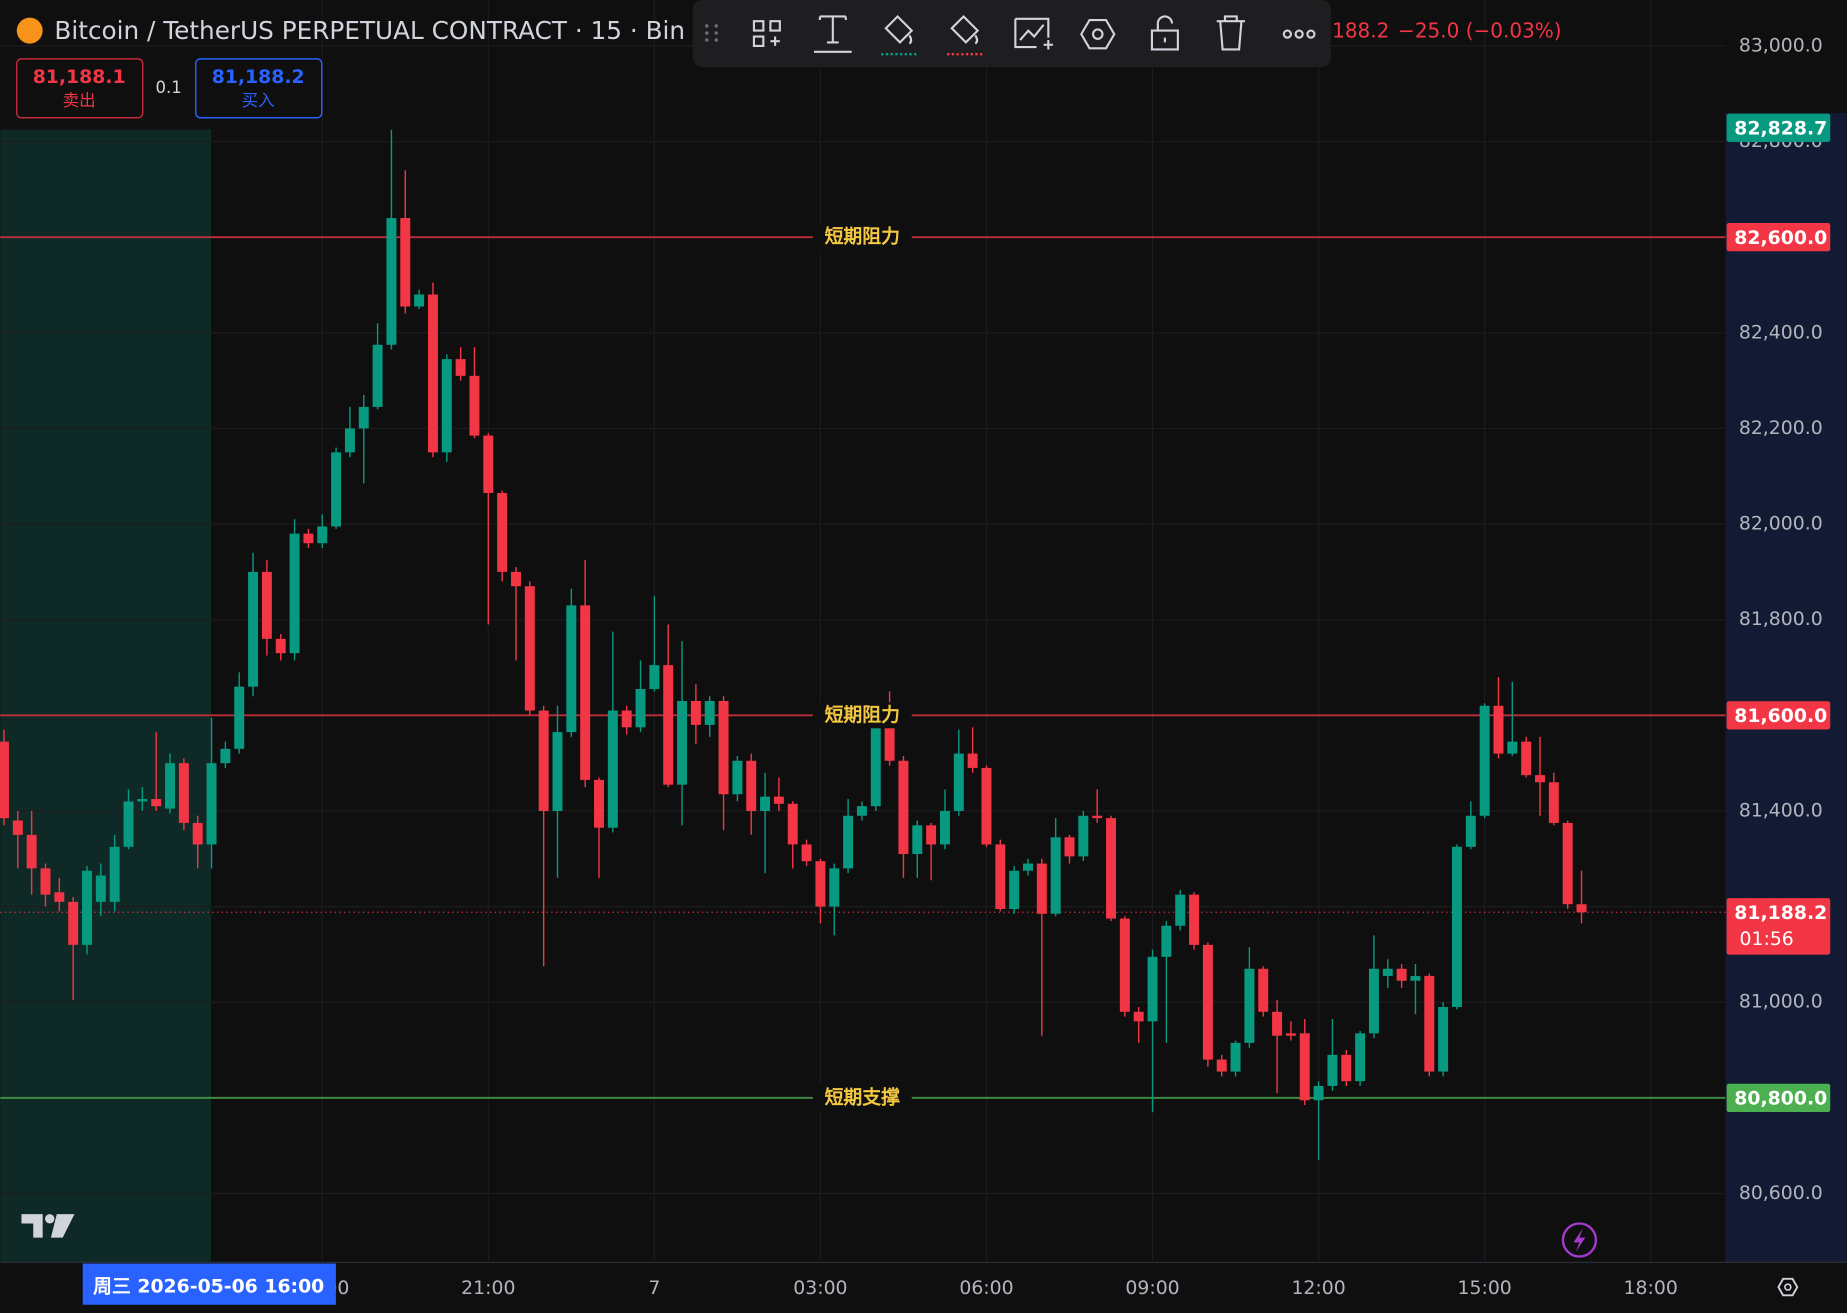 This screenshot has height=1313, width=1847. What do you see at coordinates (965, 29) in the screenshot?
I see `toolbar-fill2-icon` at bounding box center [965, 29].